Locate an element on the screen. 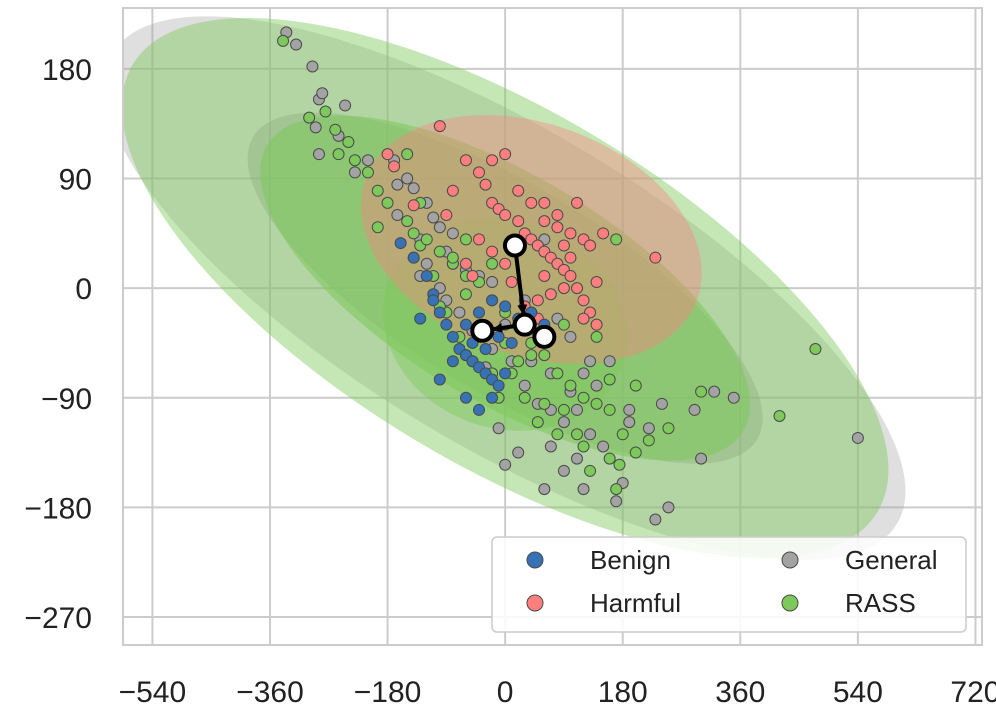 This screenshot has width=996, height=725. legend: Benign General Harmful RASS is located at coordinates (729, 584).